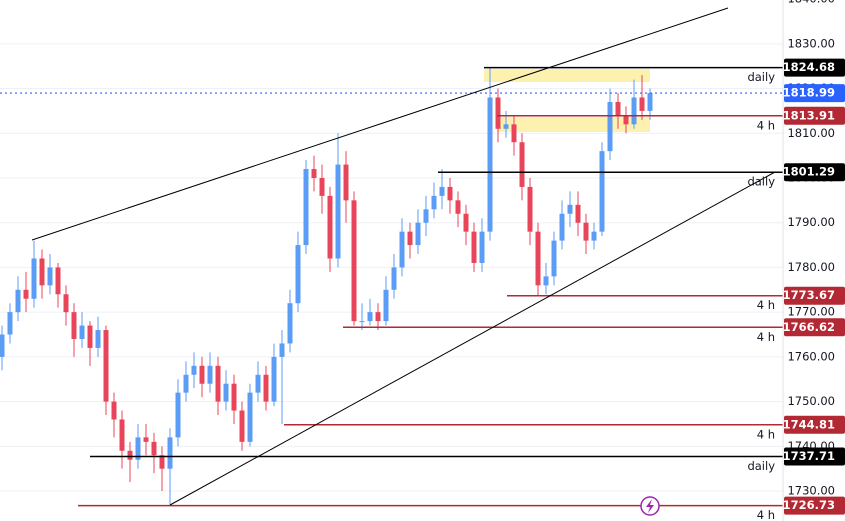 The width and height of the screenshot is (845, 521). Describe the element at coordinates (811, 222) in the screenshot. I see `y-tick-label: 1790.00` at that location.